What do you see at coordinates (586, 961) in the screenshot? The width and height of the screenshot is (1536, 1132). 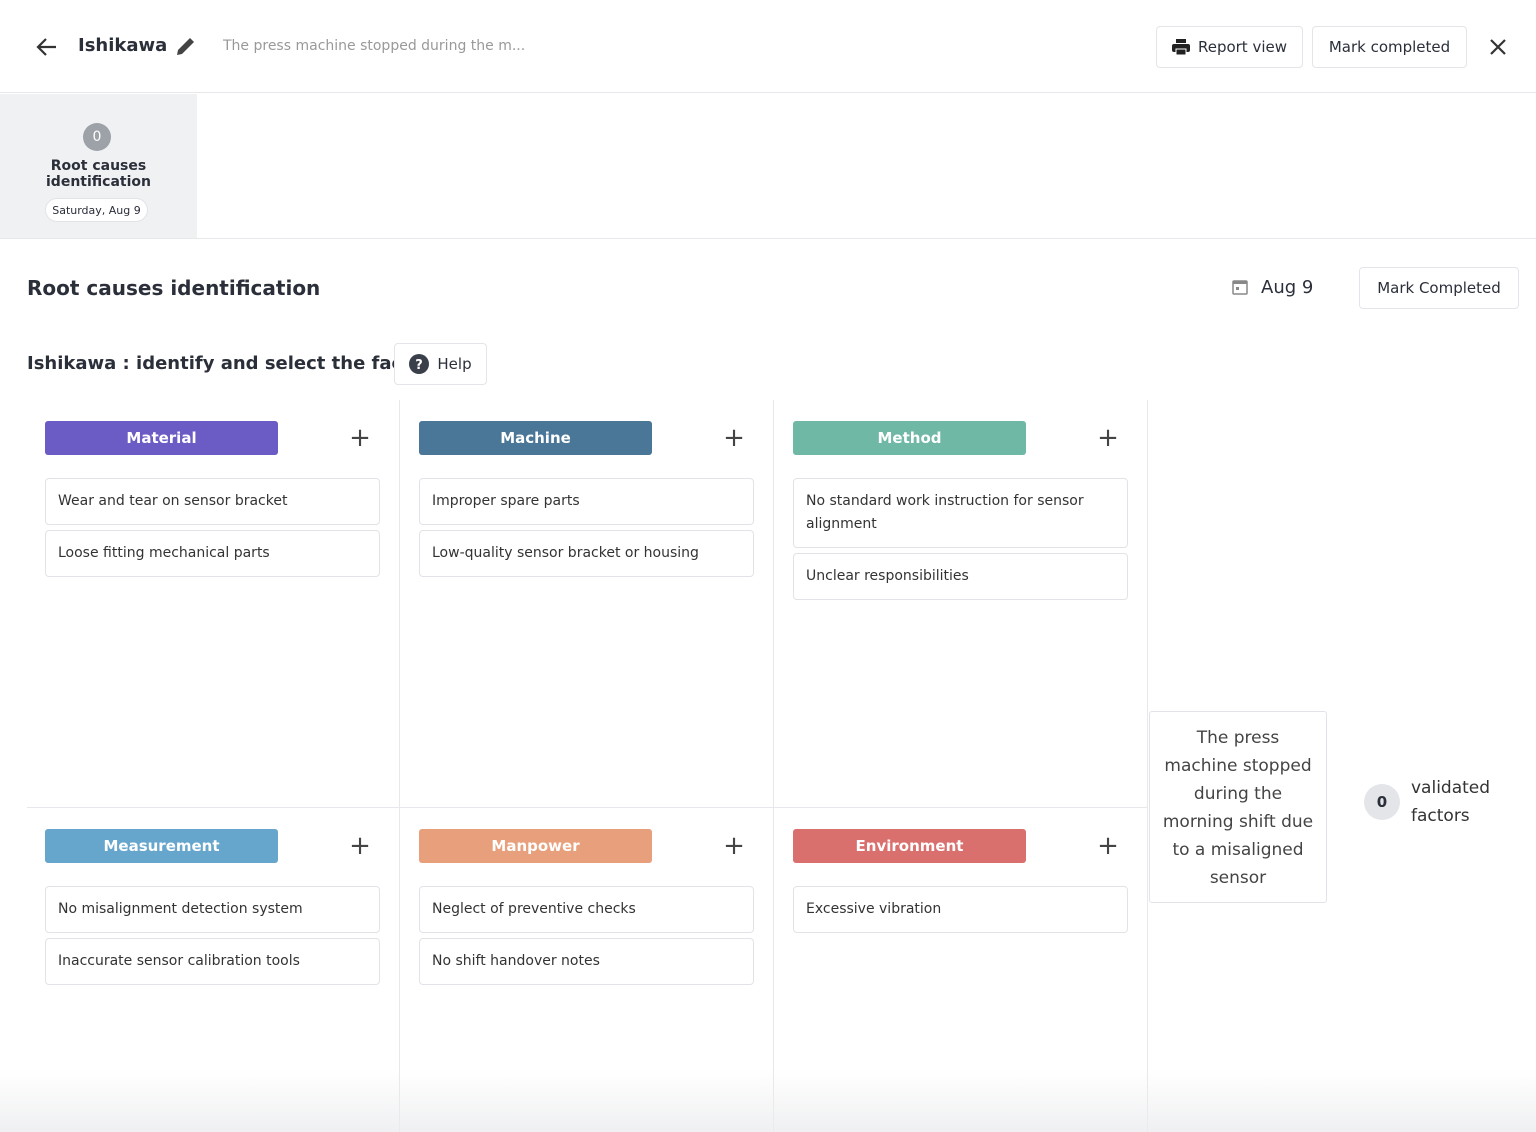 I see `factor-card: No shift handover notes` at bounding box center [586, 961].